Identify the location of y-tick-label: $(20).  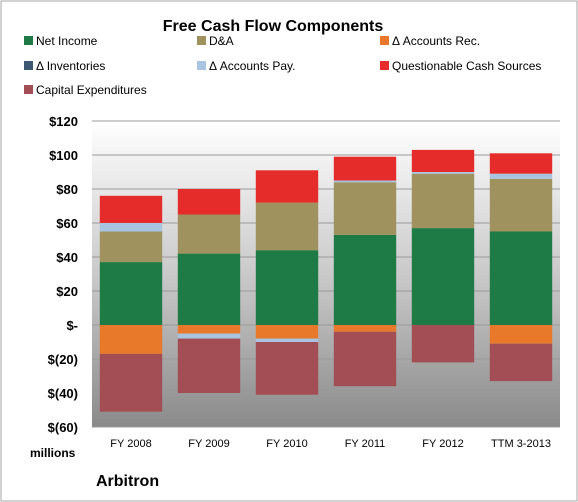
(63, 359).